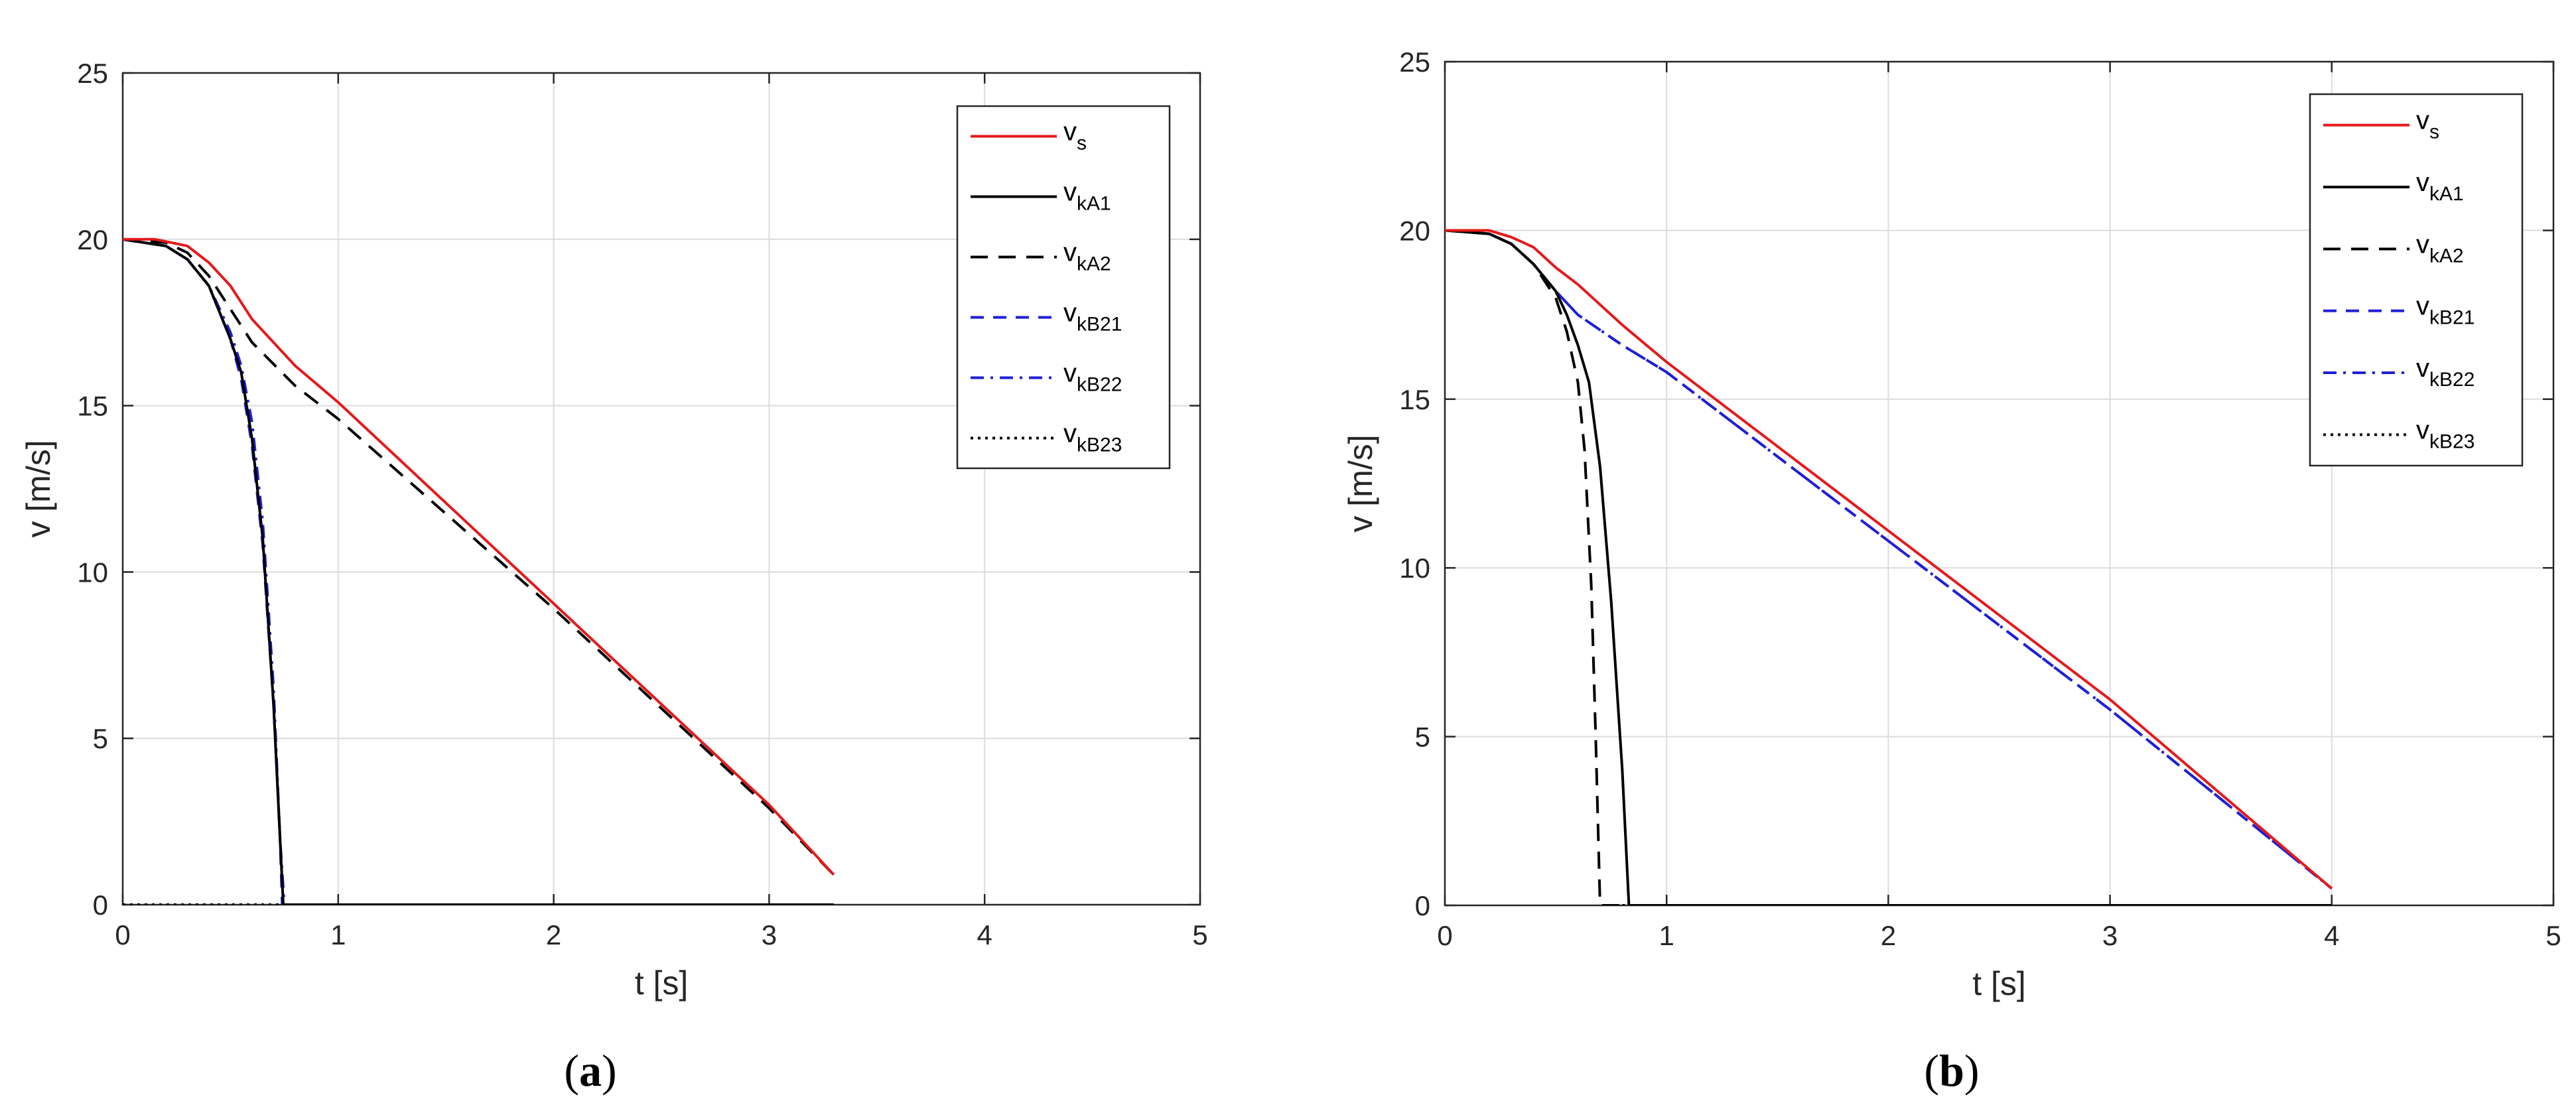  Describe the element at coordinates (1951, 1070) in the screenshot. I see `panel-label: (b)` at that location.